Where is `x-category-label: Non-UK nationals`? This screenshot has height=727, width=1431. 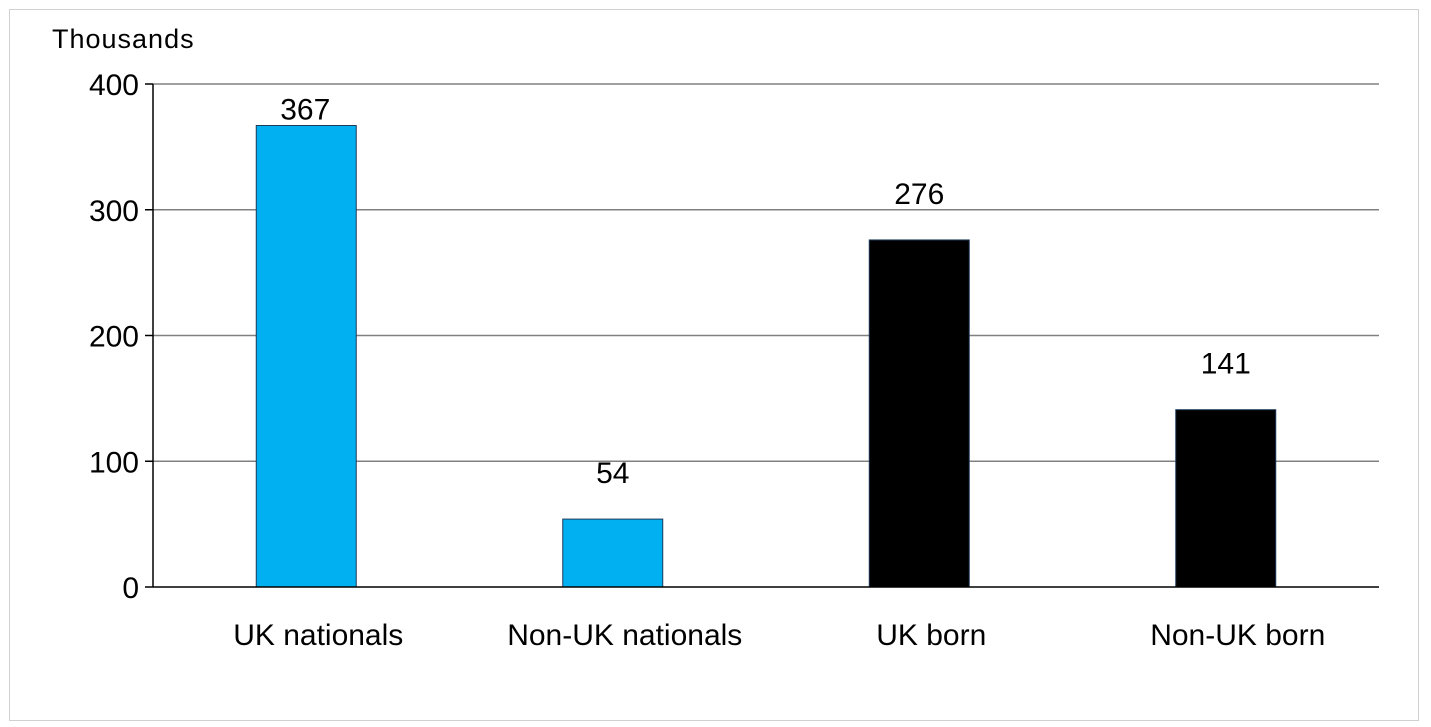 x-category-label: Non-UK nationals is located at coordinates (624, 635).